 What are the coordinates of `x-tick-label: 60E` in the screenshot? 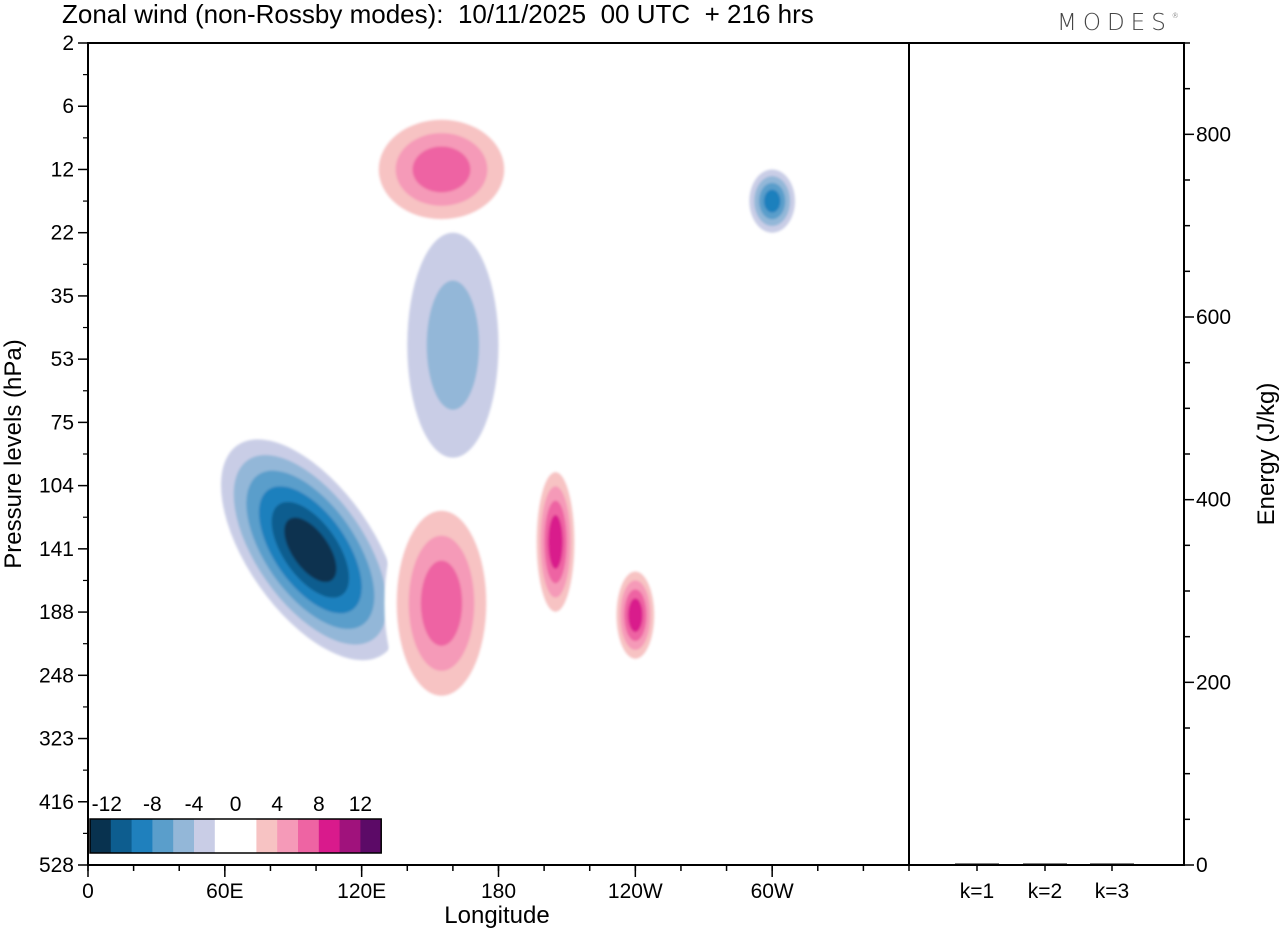 It's located at (224, 891).